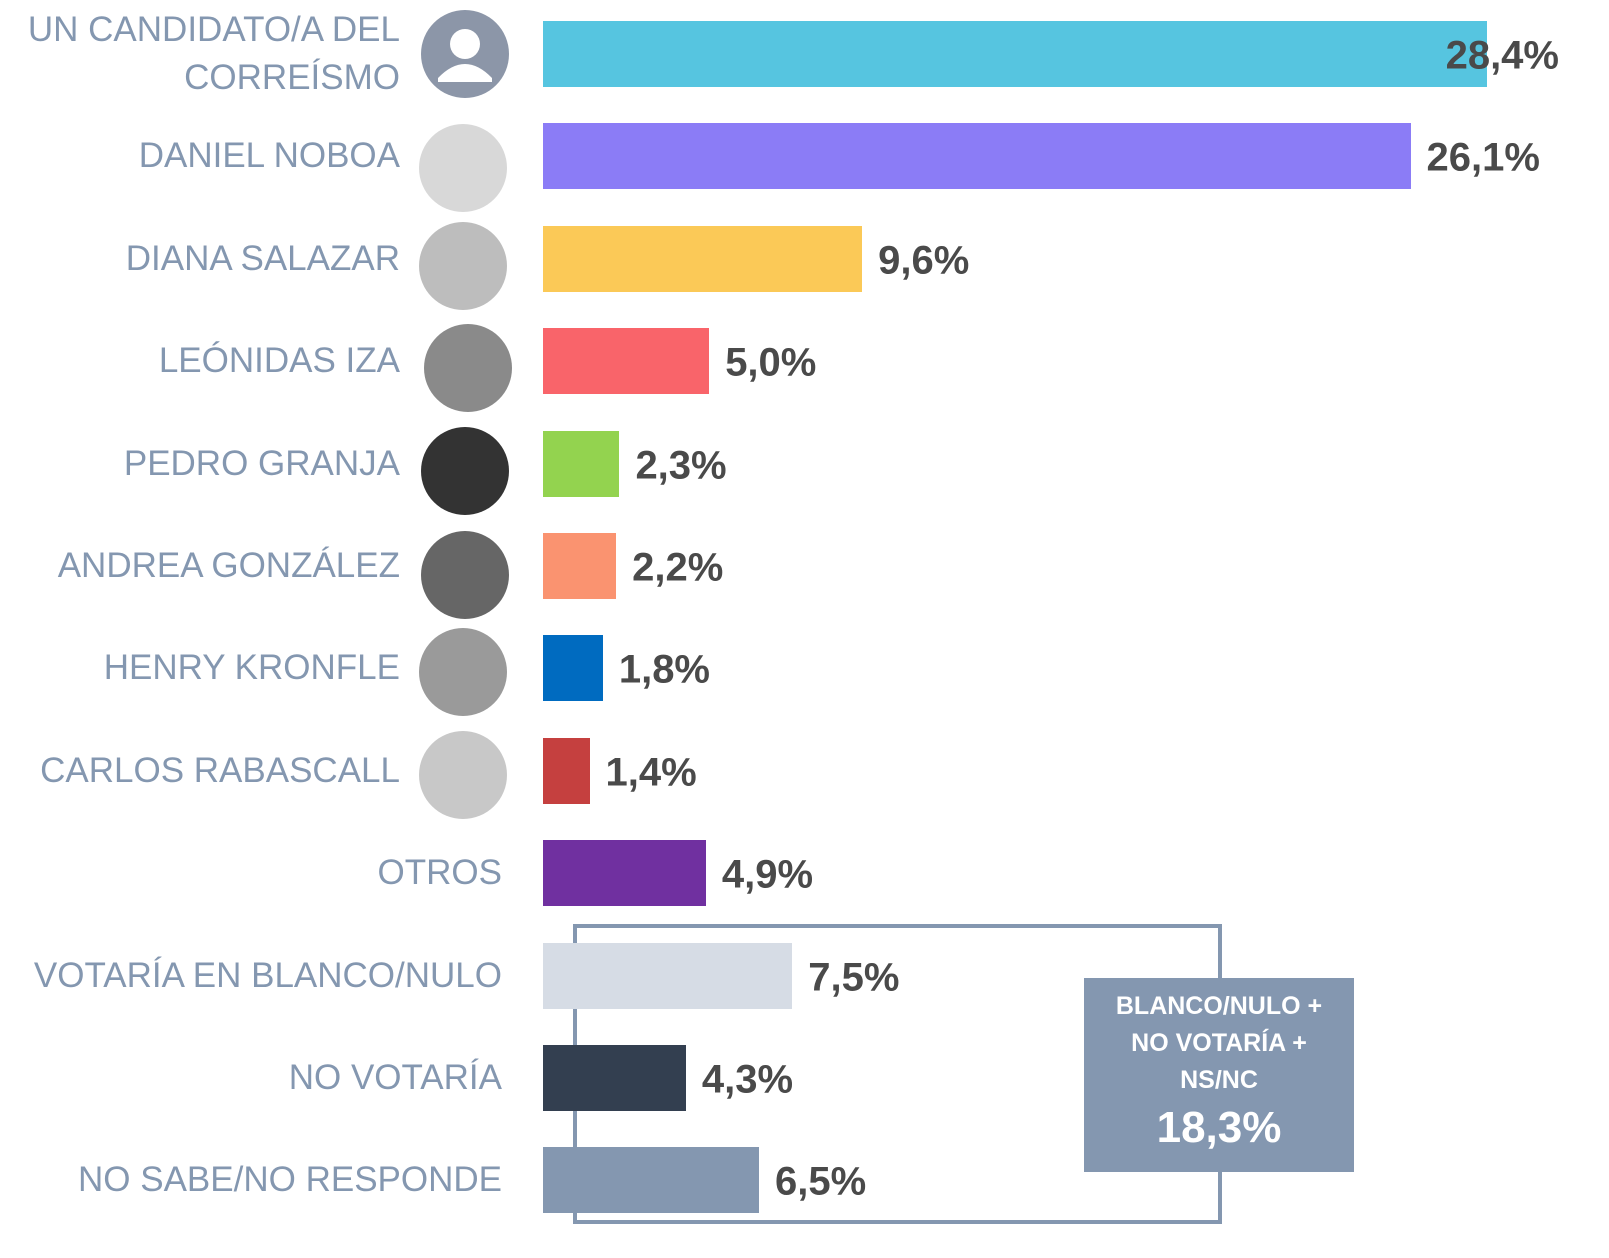  What do you see at coordinates (267, 975) in the screenshot?
I see `category-label: VOTARÍA EN BLANCO/NULO` at bounding box center [267, 975].